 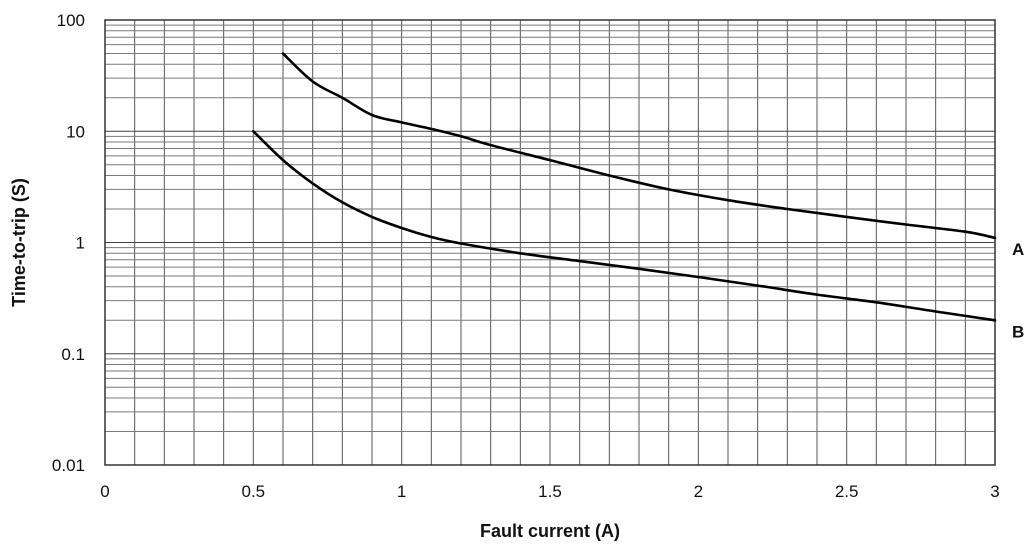 I want to click on x-tick-label: 2.5, so click(x=847, y=491).